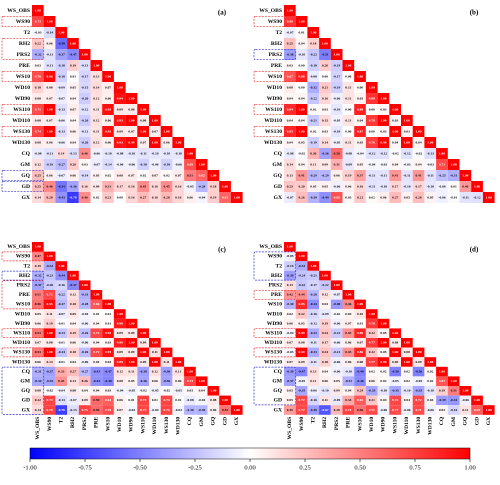  I want to click on x-tick-label: CQ, so click(190, 420).